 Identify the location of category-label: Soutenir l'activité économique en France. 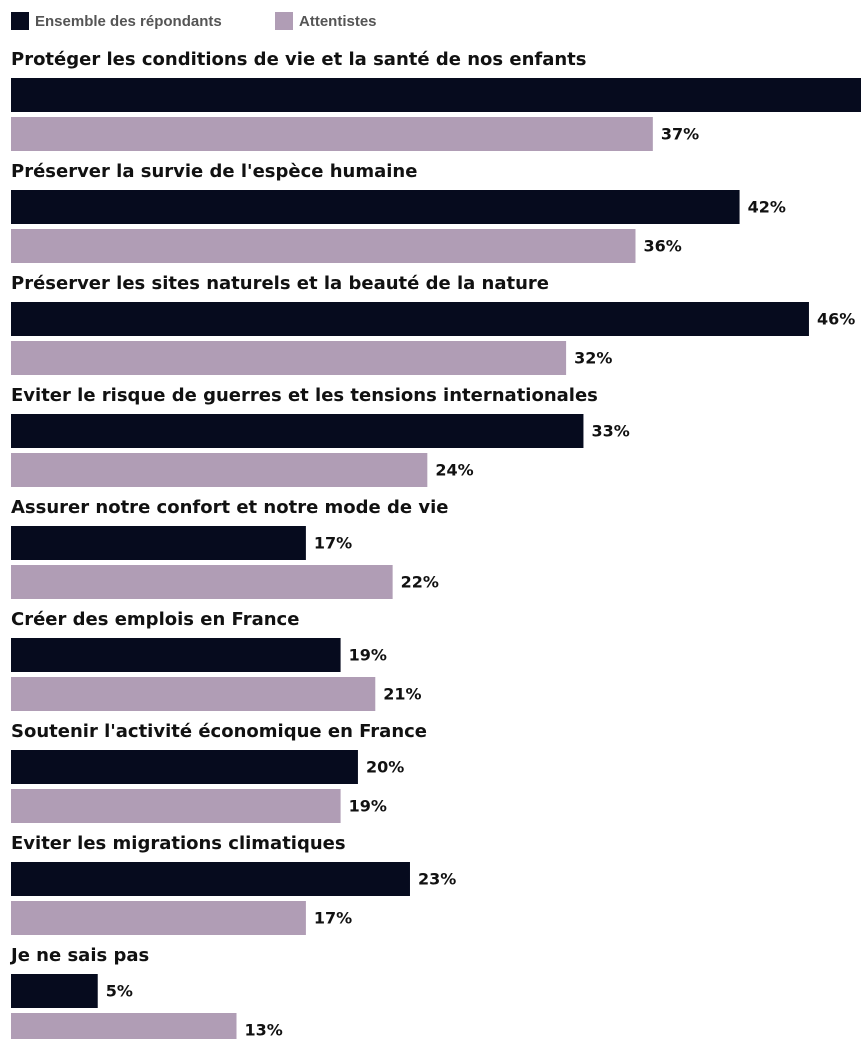
(219, 731).